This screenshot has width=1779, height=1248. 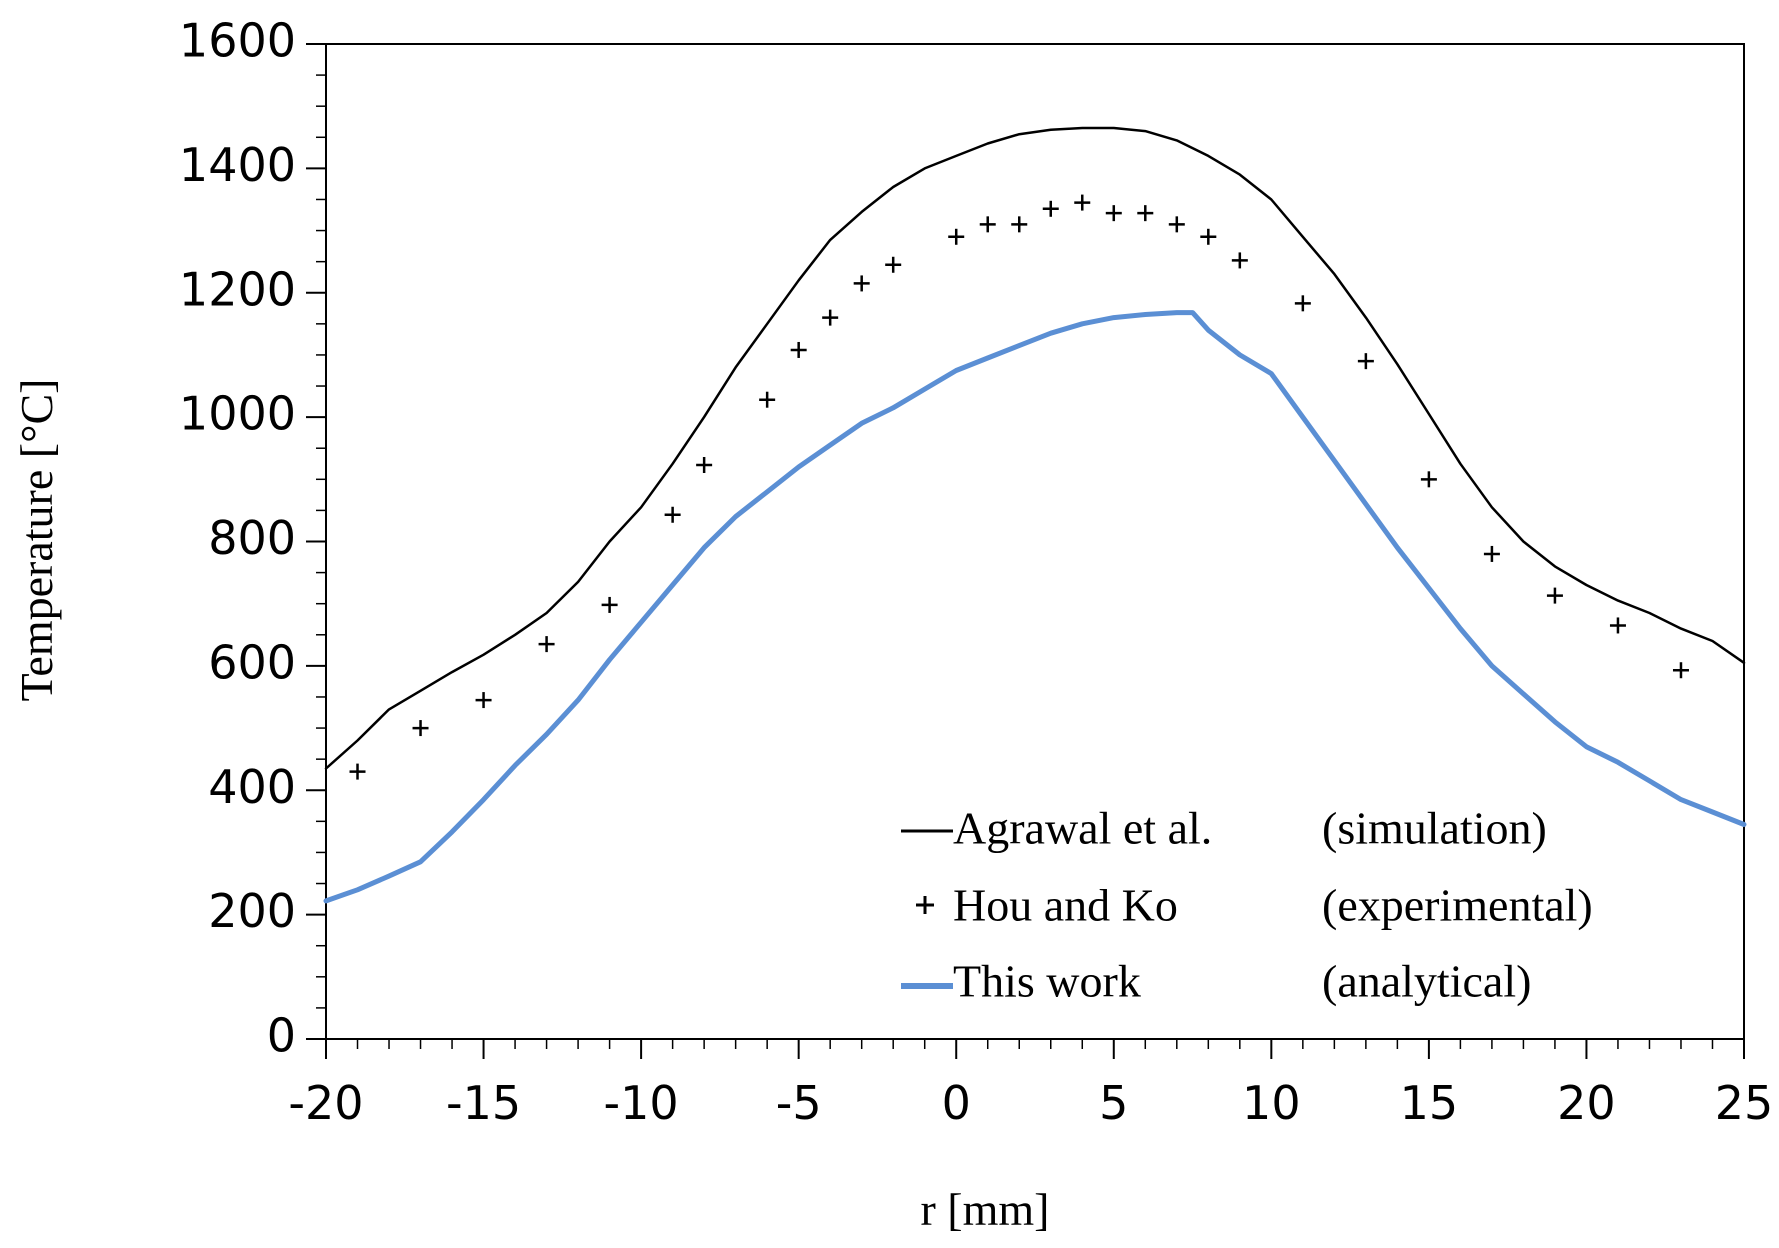 I want to click on legend-label-agrawal: Agrawal et al., so click(x=1082, y=828).